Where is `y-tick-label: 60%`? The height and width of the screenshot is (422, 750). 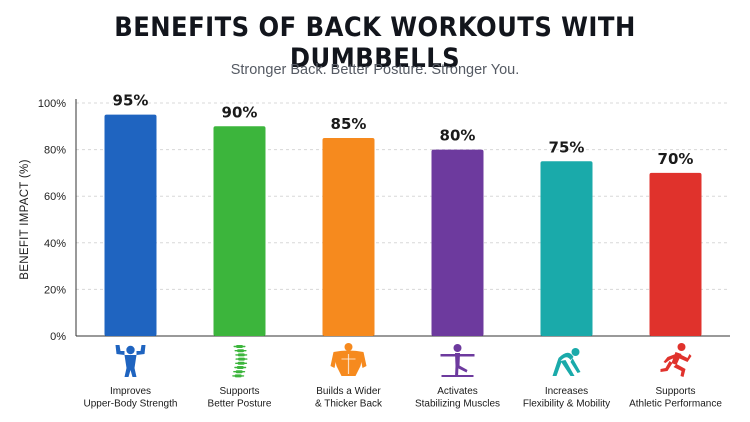
y-tick-label: 60% is located at coordinates (55, 197).